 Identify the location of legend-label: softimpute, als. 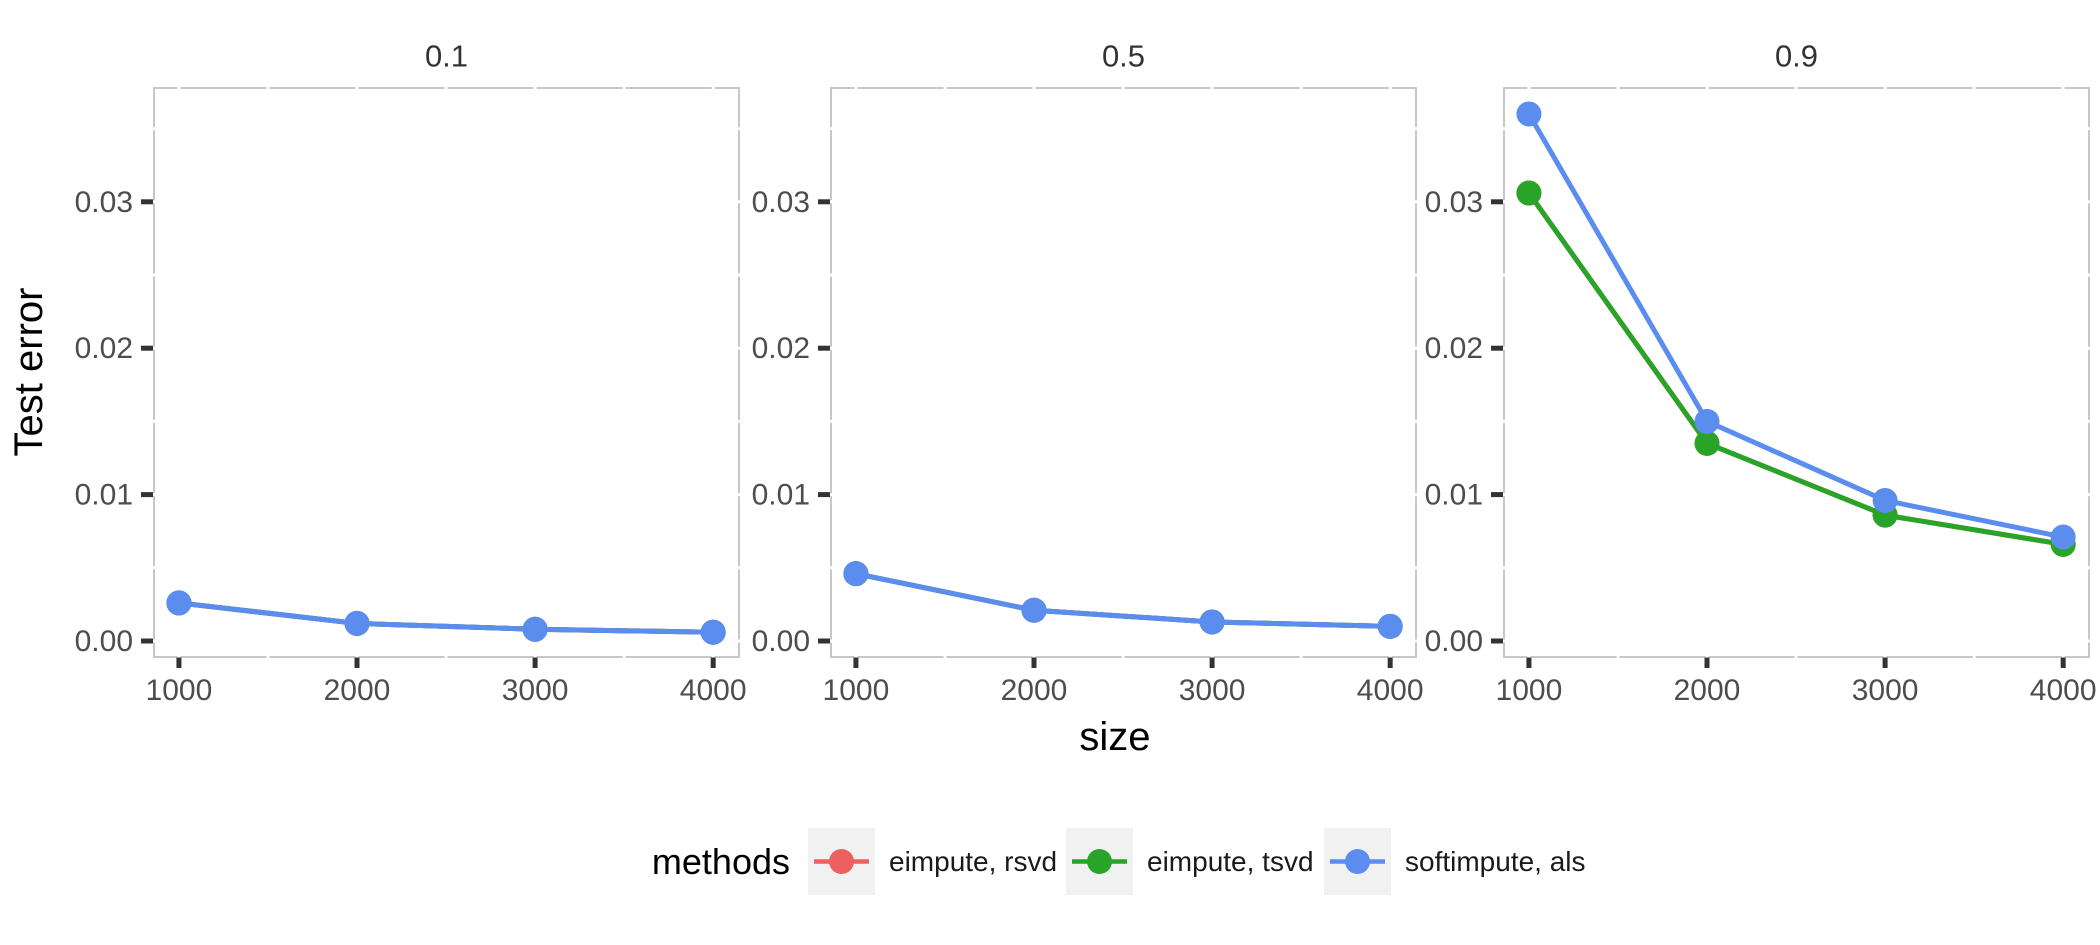
(1495, 861).